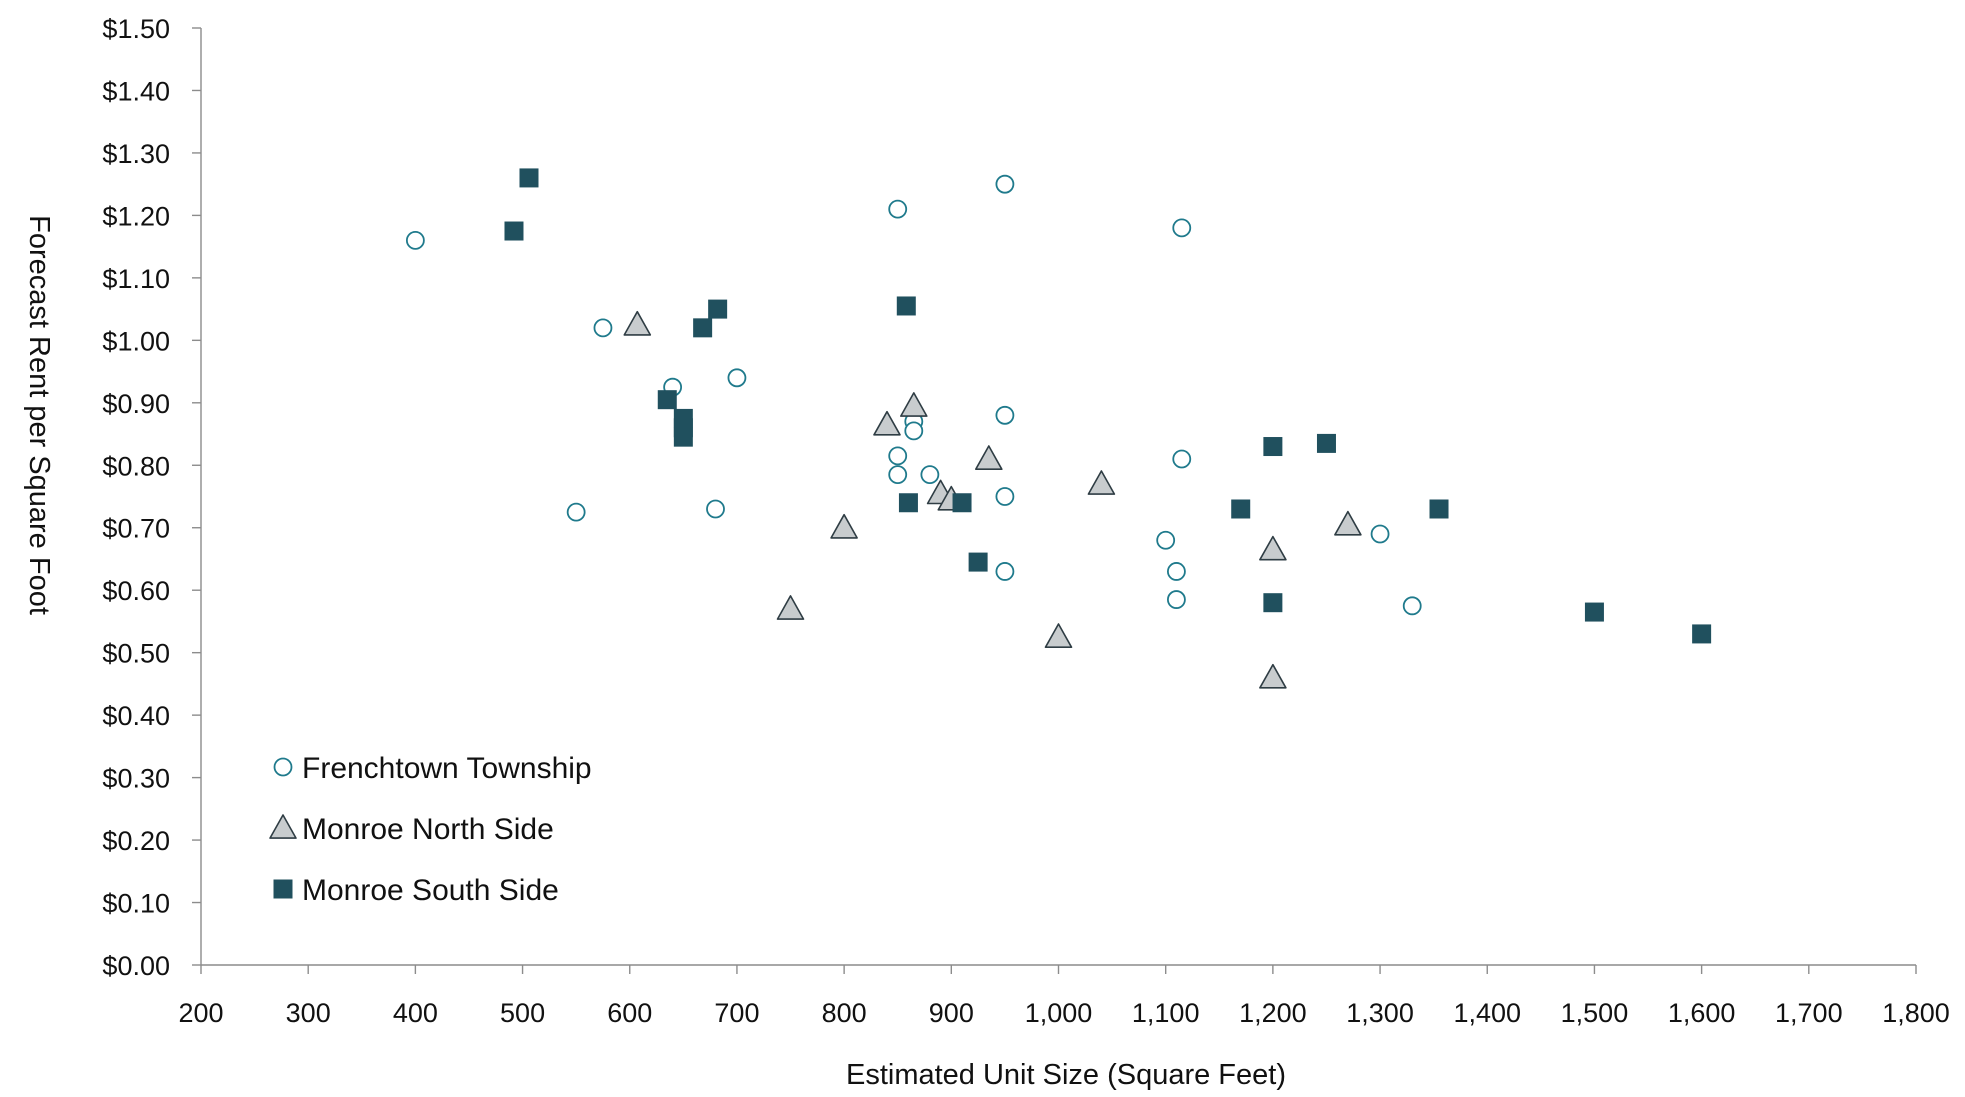  Describe the element at coordinates (522, 1013) in the screenshot. I see `x-tick-label: 500` at that location.